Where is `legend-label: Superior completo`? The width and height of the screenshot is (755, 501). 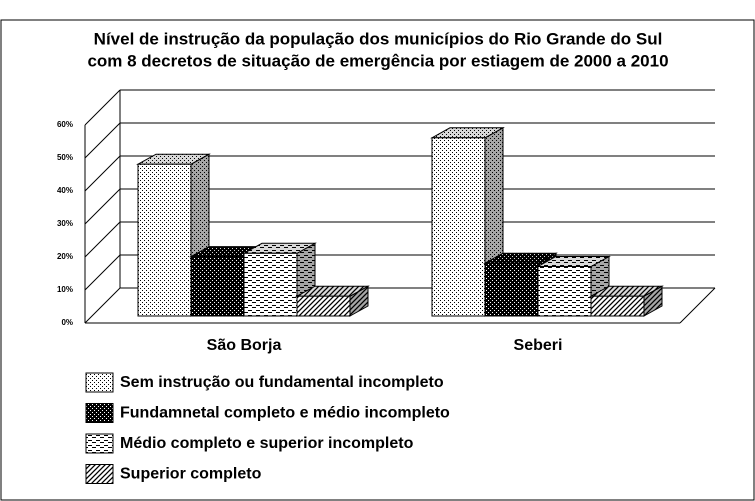
legend-label: Superior completo is located at coordinates (191, 474).